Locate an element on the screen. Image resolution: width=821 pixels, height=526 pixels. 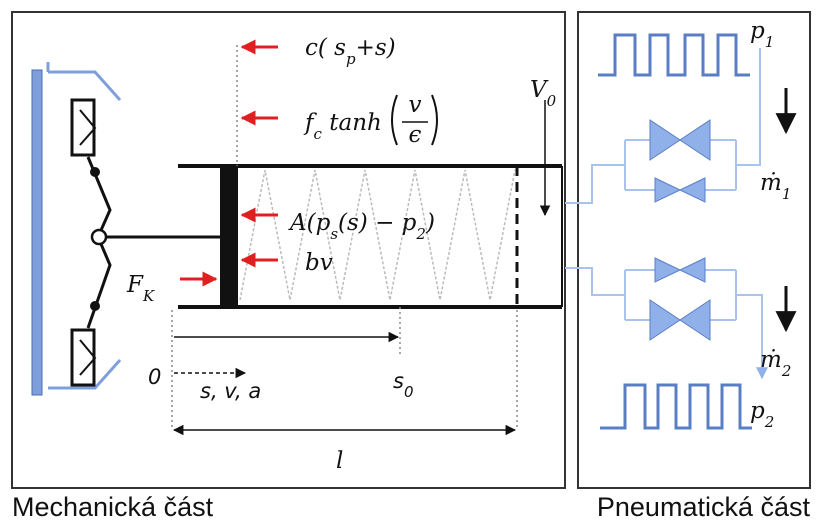
subscript: s is located at coordinates (334, 234).